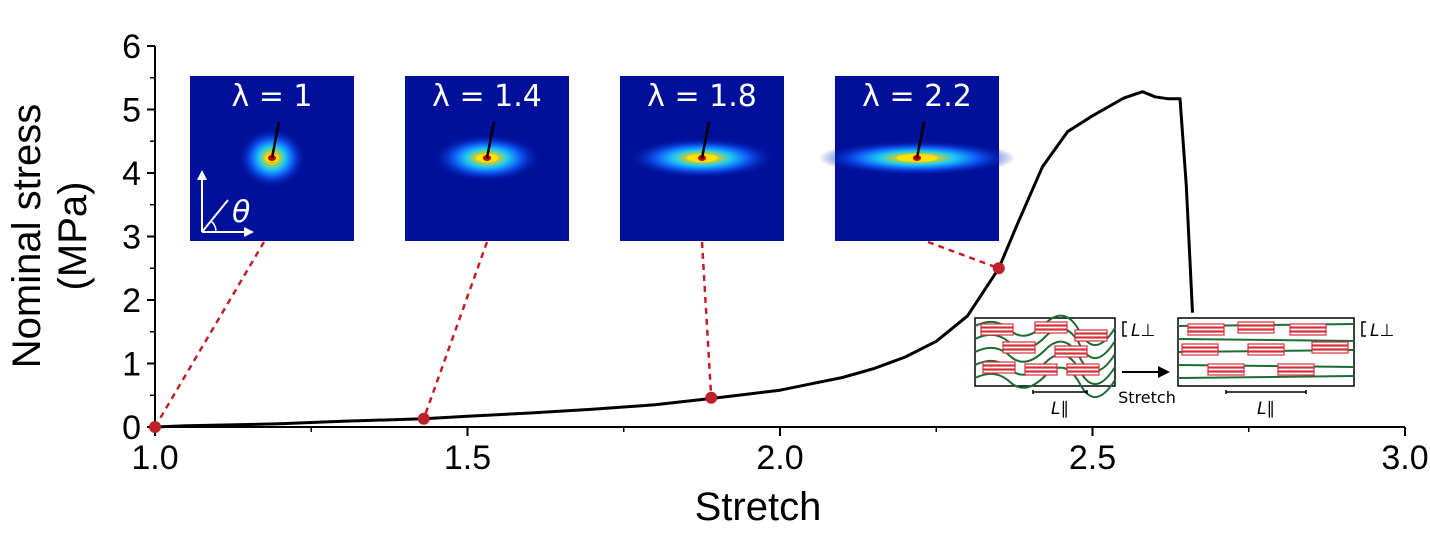  I want to click on schematic-unstretched: L⊥ L∥, so click(1064, 366).